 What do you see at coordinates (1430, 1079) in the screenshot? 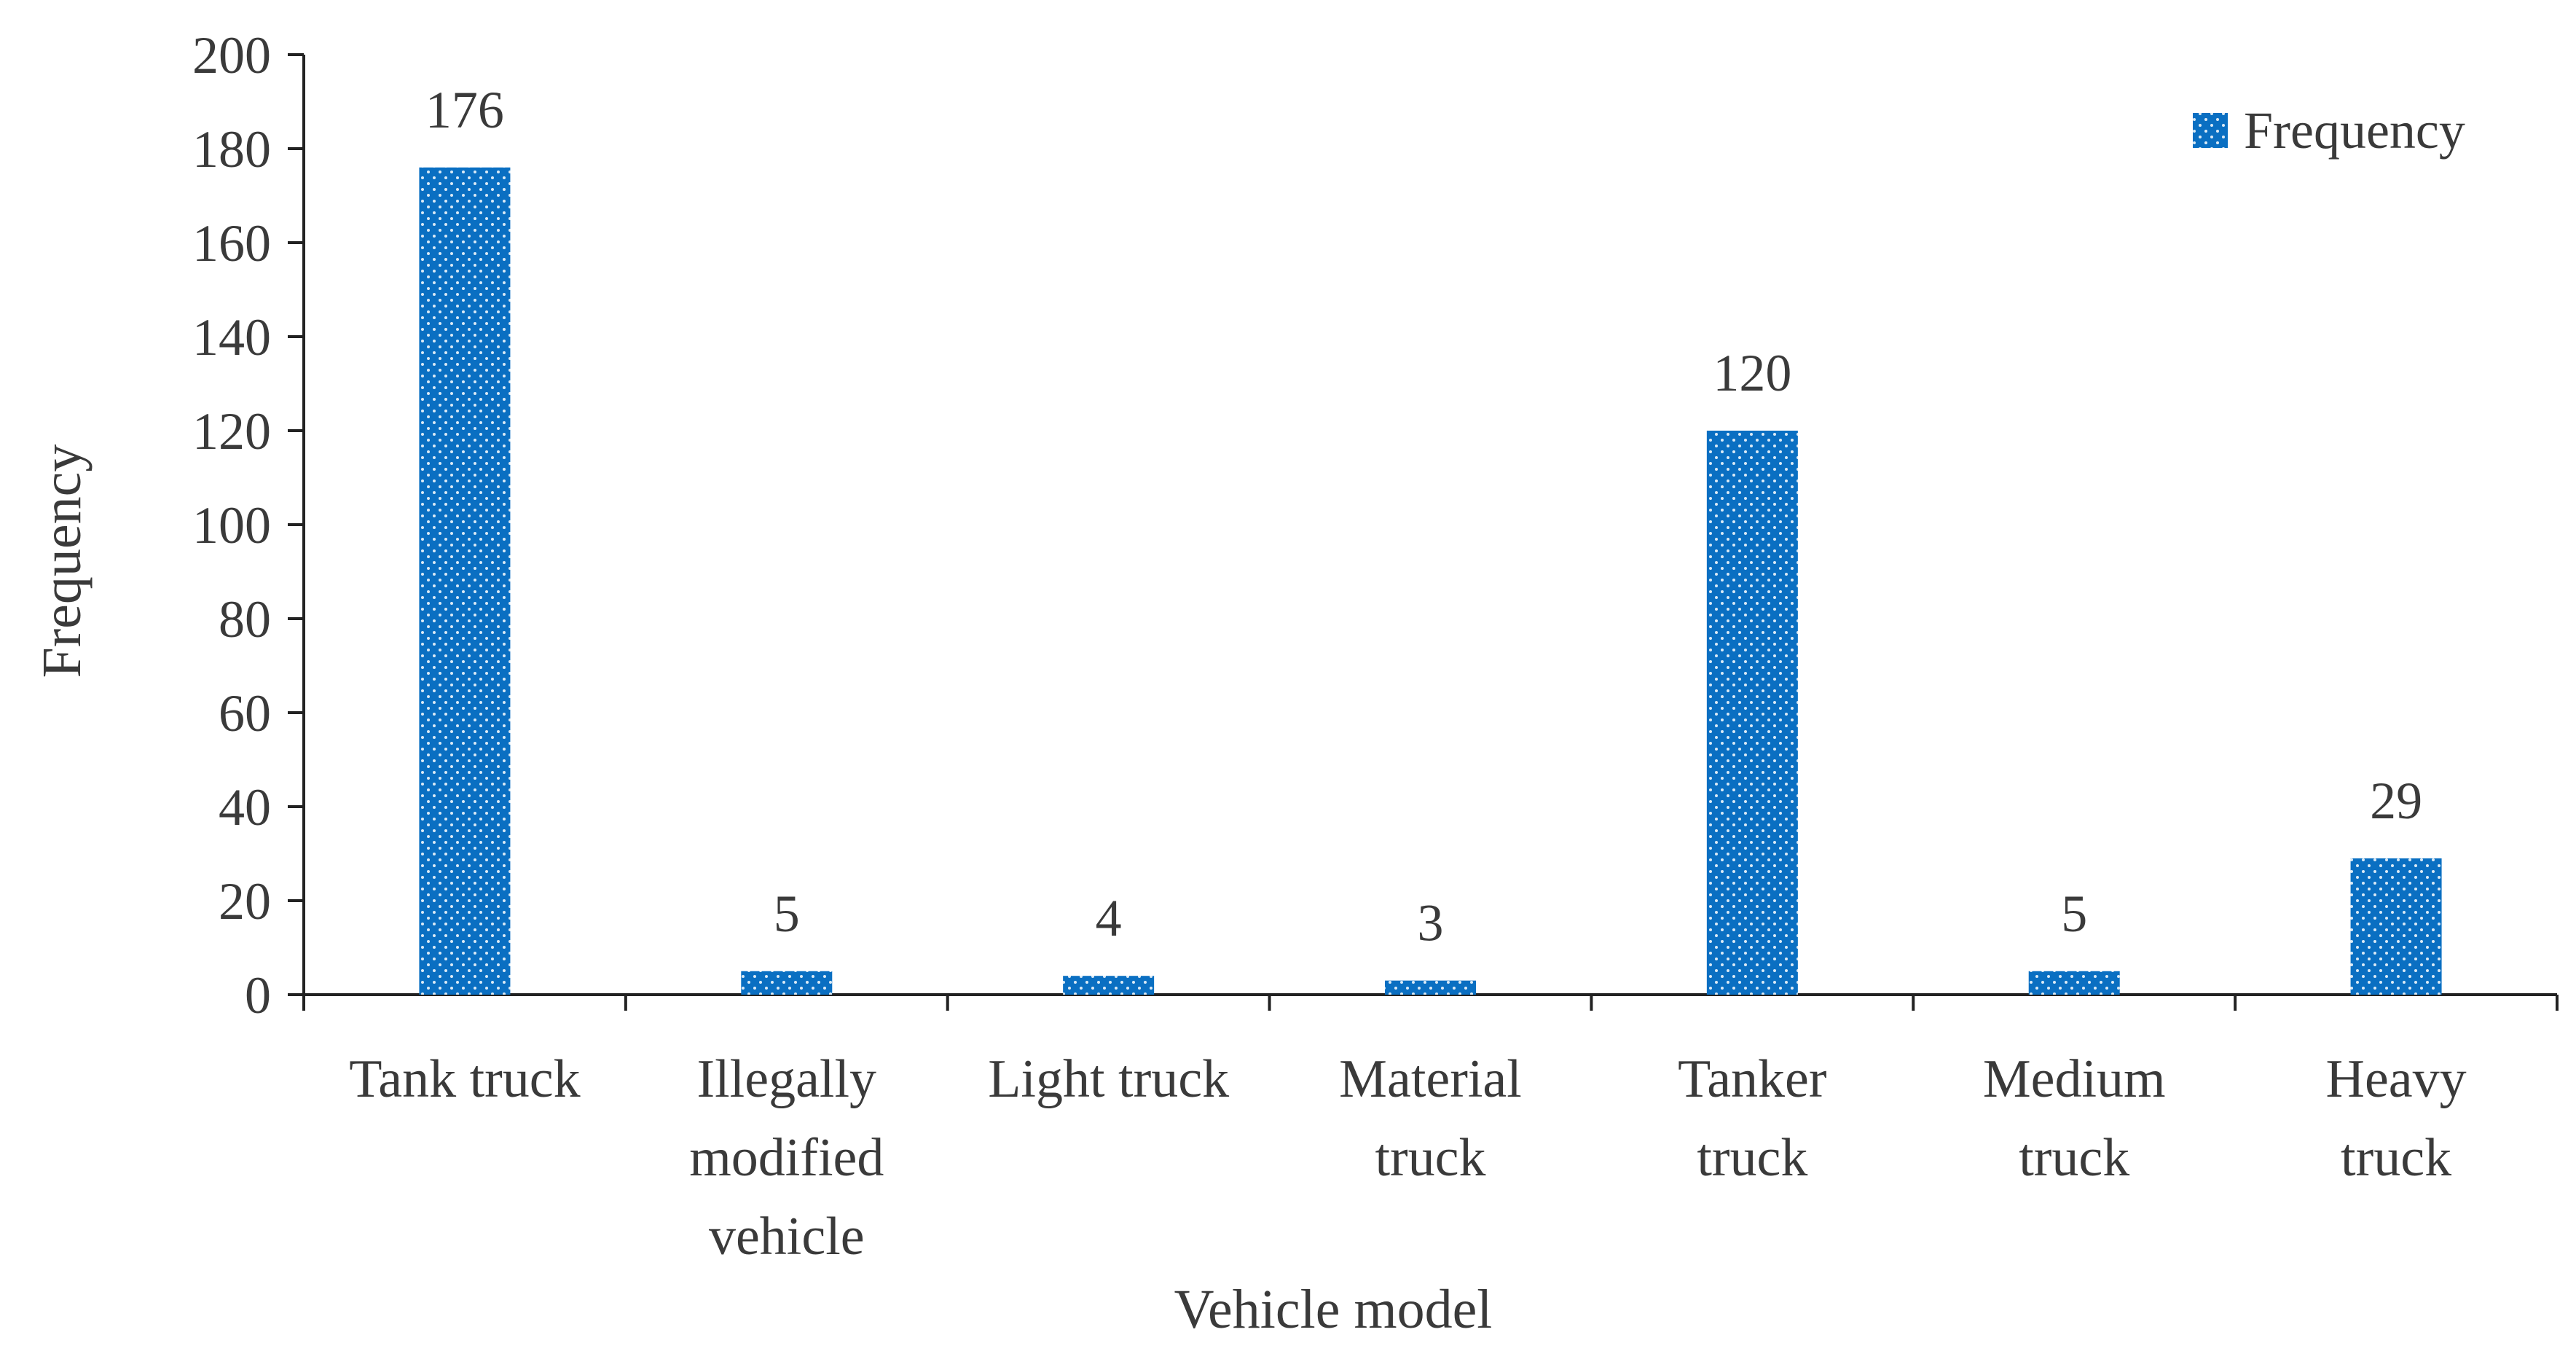
I see `category-label: Material` at bounding box center [1430, 1079].